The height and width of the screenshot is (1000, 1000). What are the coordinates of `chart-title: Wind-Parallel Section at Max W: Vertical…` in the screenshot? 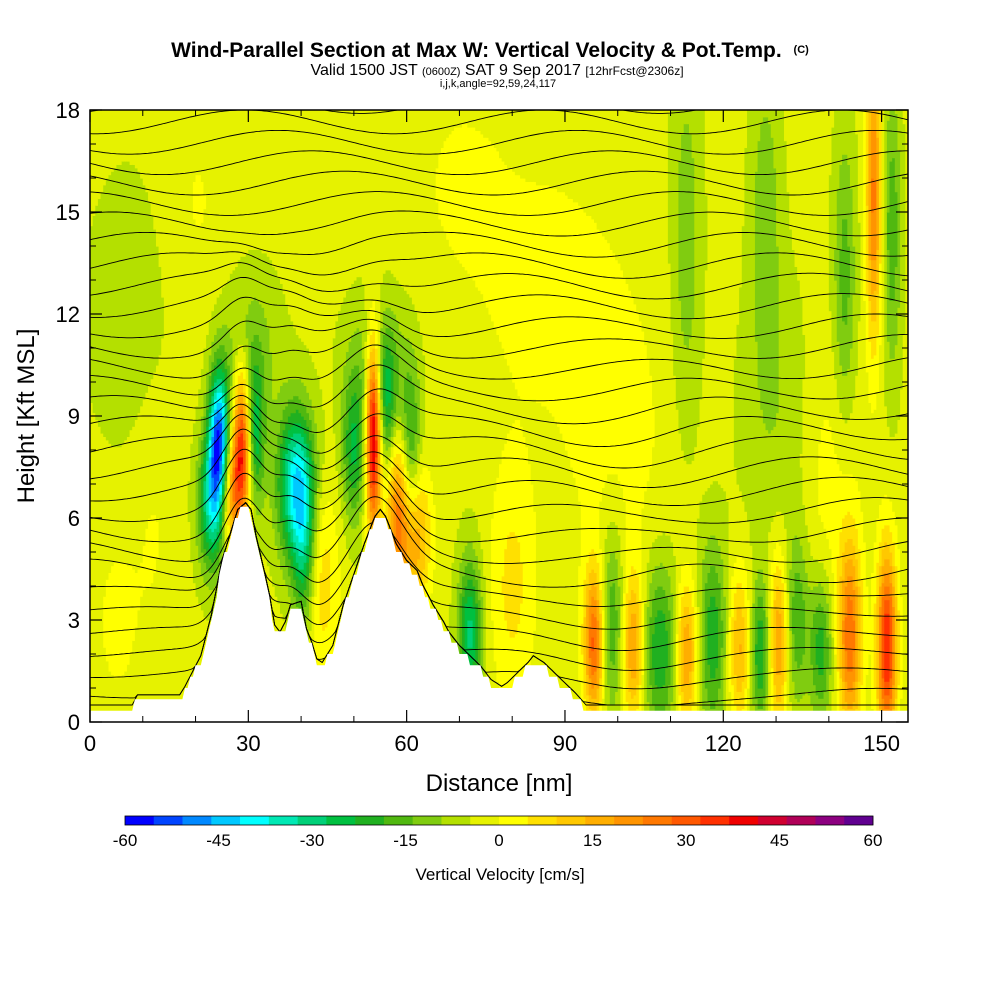 It's located at (490, 50).